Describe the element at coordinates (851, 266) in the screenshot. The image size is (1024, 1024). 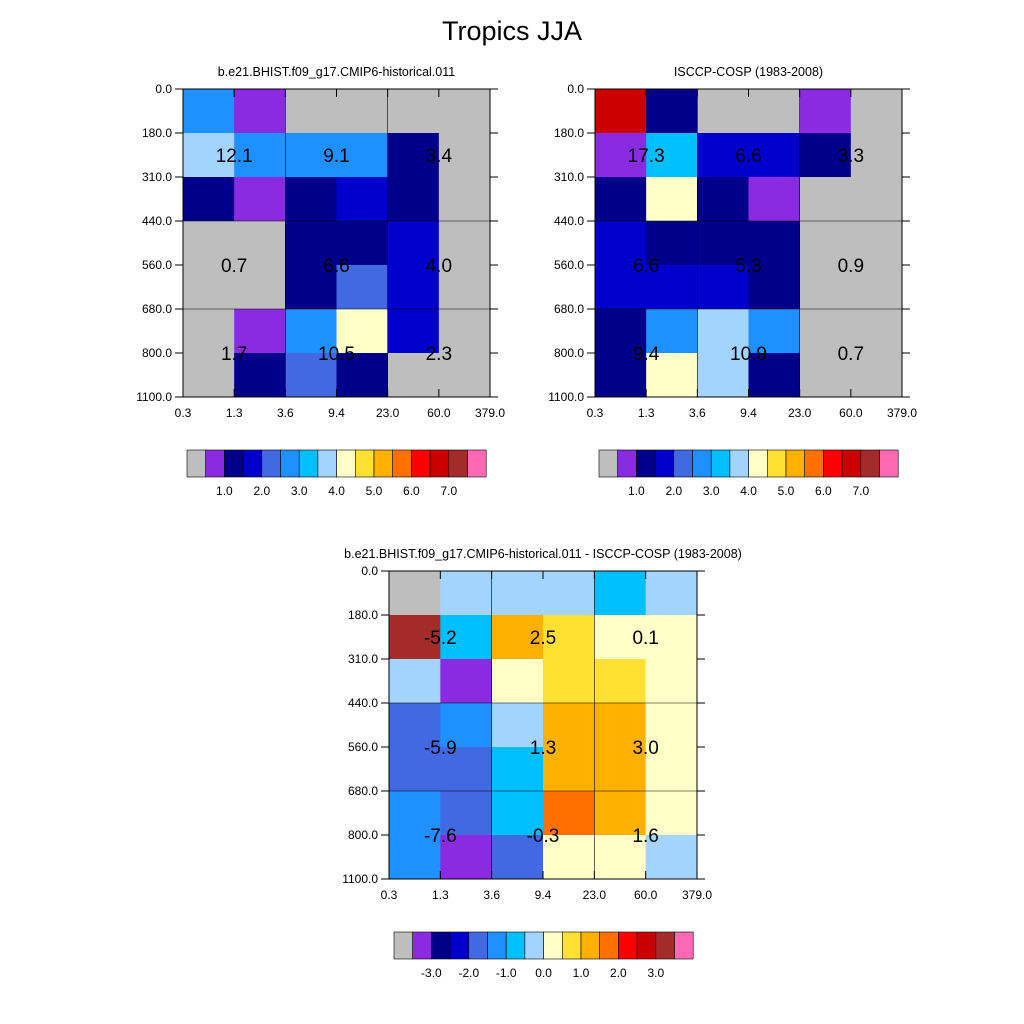
I see `cell-value-label: 0.9` at that location.